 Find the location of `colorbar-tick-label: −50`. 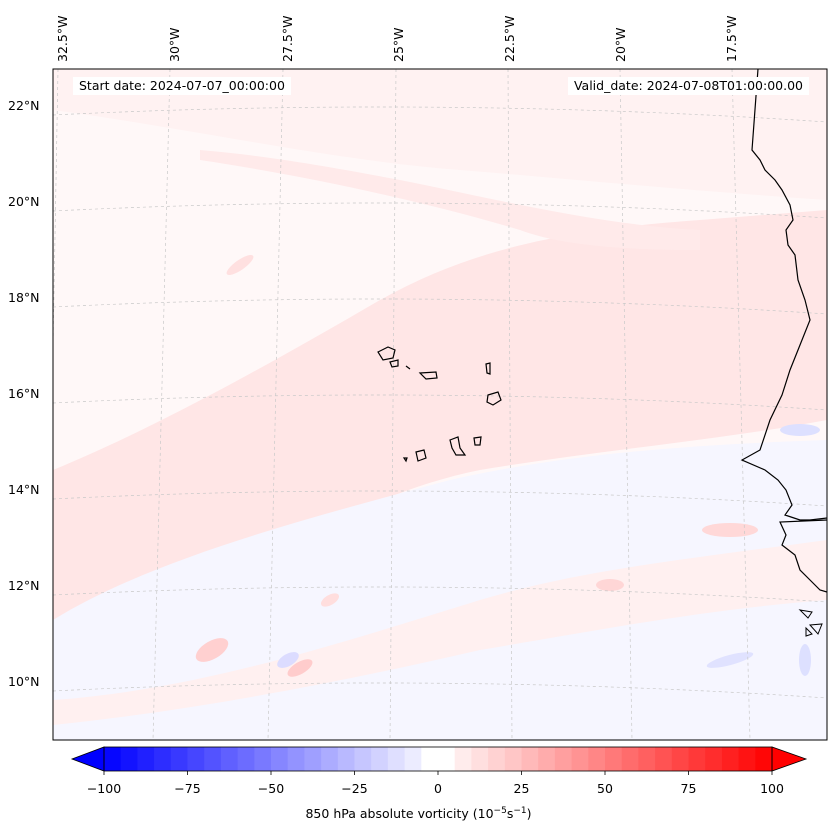

colorbar-tick-label: −50 is located at coordinates (271, 788).